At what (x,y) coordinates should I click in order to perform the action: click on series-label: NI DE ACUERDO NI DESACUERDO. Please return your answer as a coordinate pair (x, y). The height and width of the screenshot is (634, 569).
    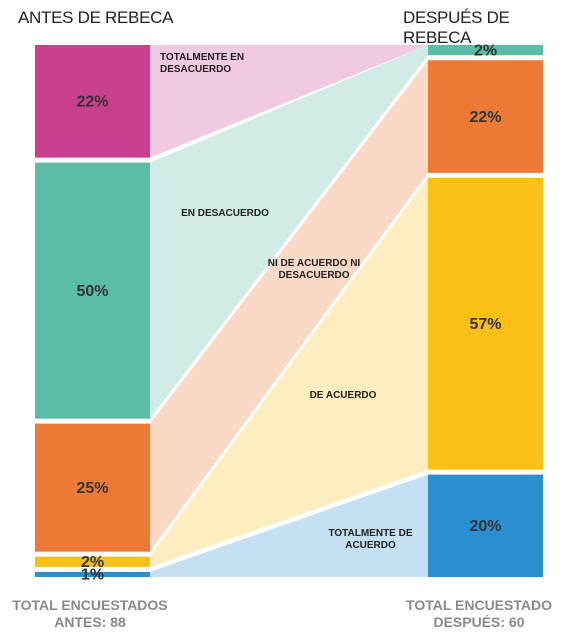
    Looking at the image, I should click on (314, 269).